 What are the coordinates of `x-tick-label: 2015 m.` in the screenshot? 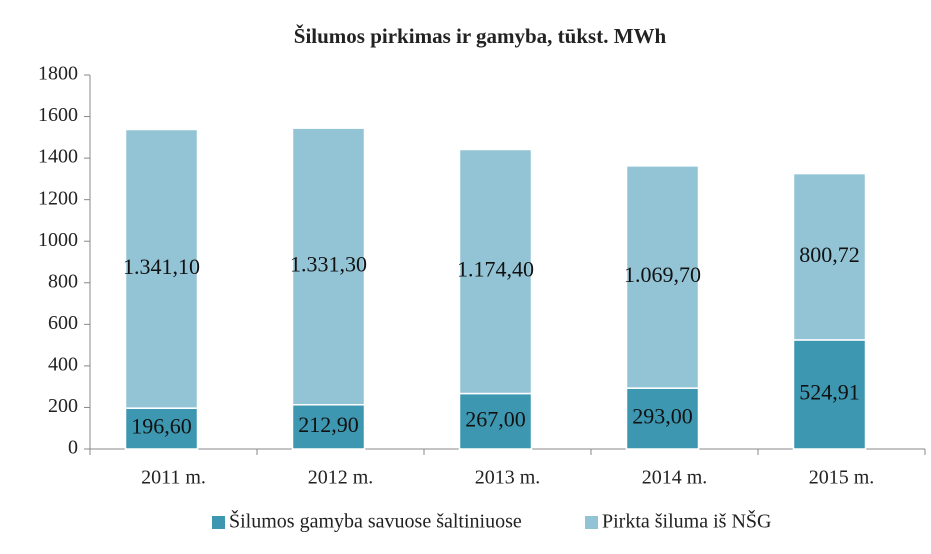 It's located at (842, 478).